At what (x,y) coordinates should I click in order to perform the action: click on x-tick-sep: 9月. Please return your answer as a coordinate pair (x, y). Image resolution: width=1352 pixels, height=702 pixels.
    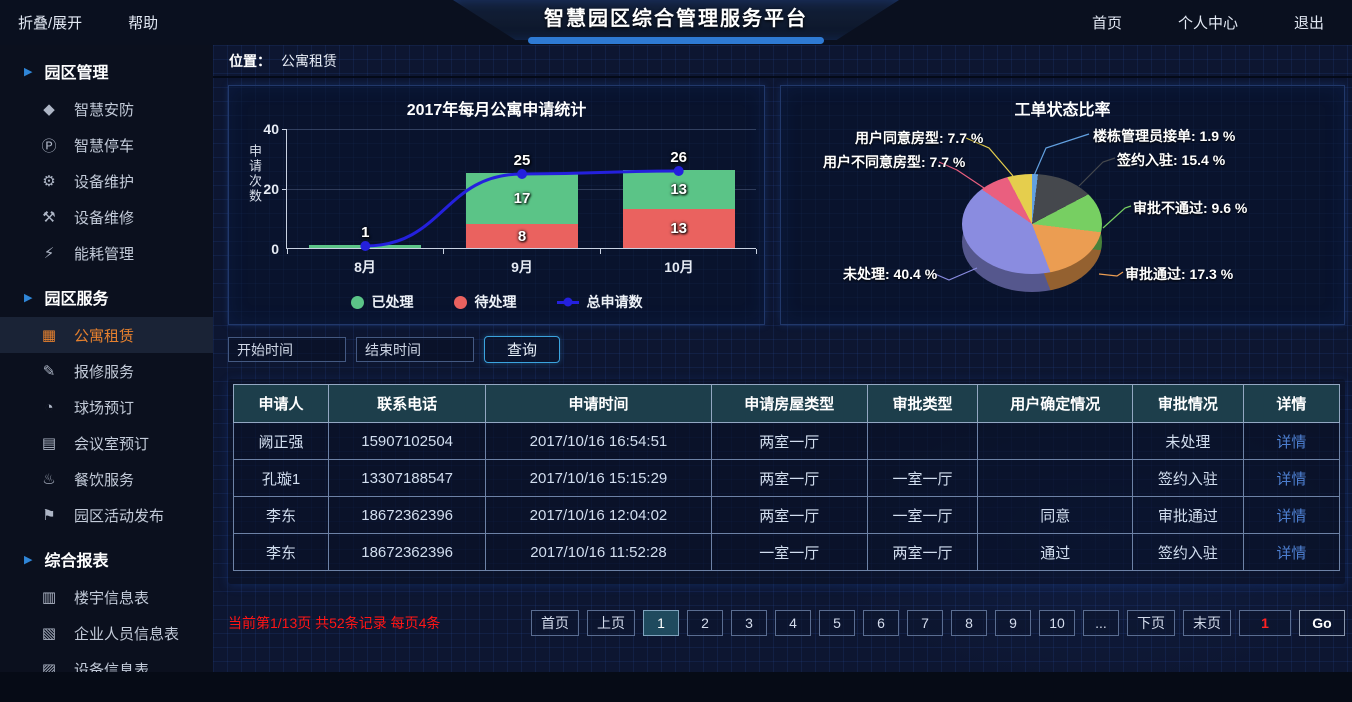
    Looking at the image, I should click on (522, 267).